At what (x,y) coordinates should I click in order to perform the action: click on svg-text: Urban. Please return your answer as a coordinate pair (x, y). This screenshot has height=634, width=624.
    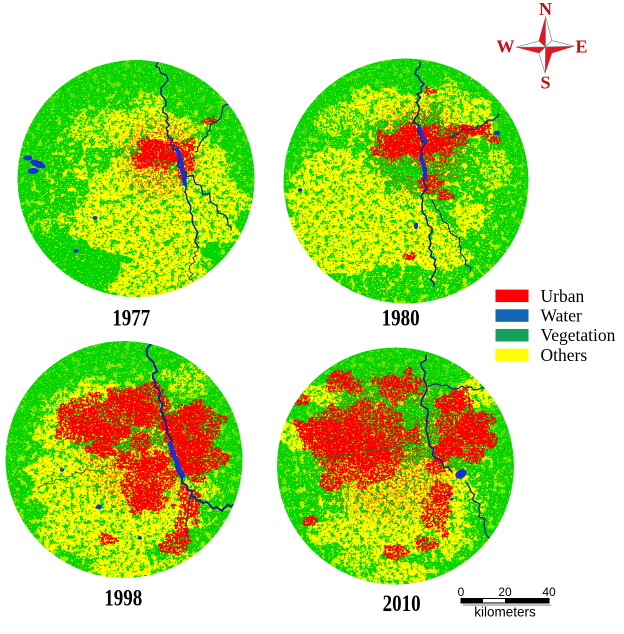
    Looking at the image, I should click on (563, 296).